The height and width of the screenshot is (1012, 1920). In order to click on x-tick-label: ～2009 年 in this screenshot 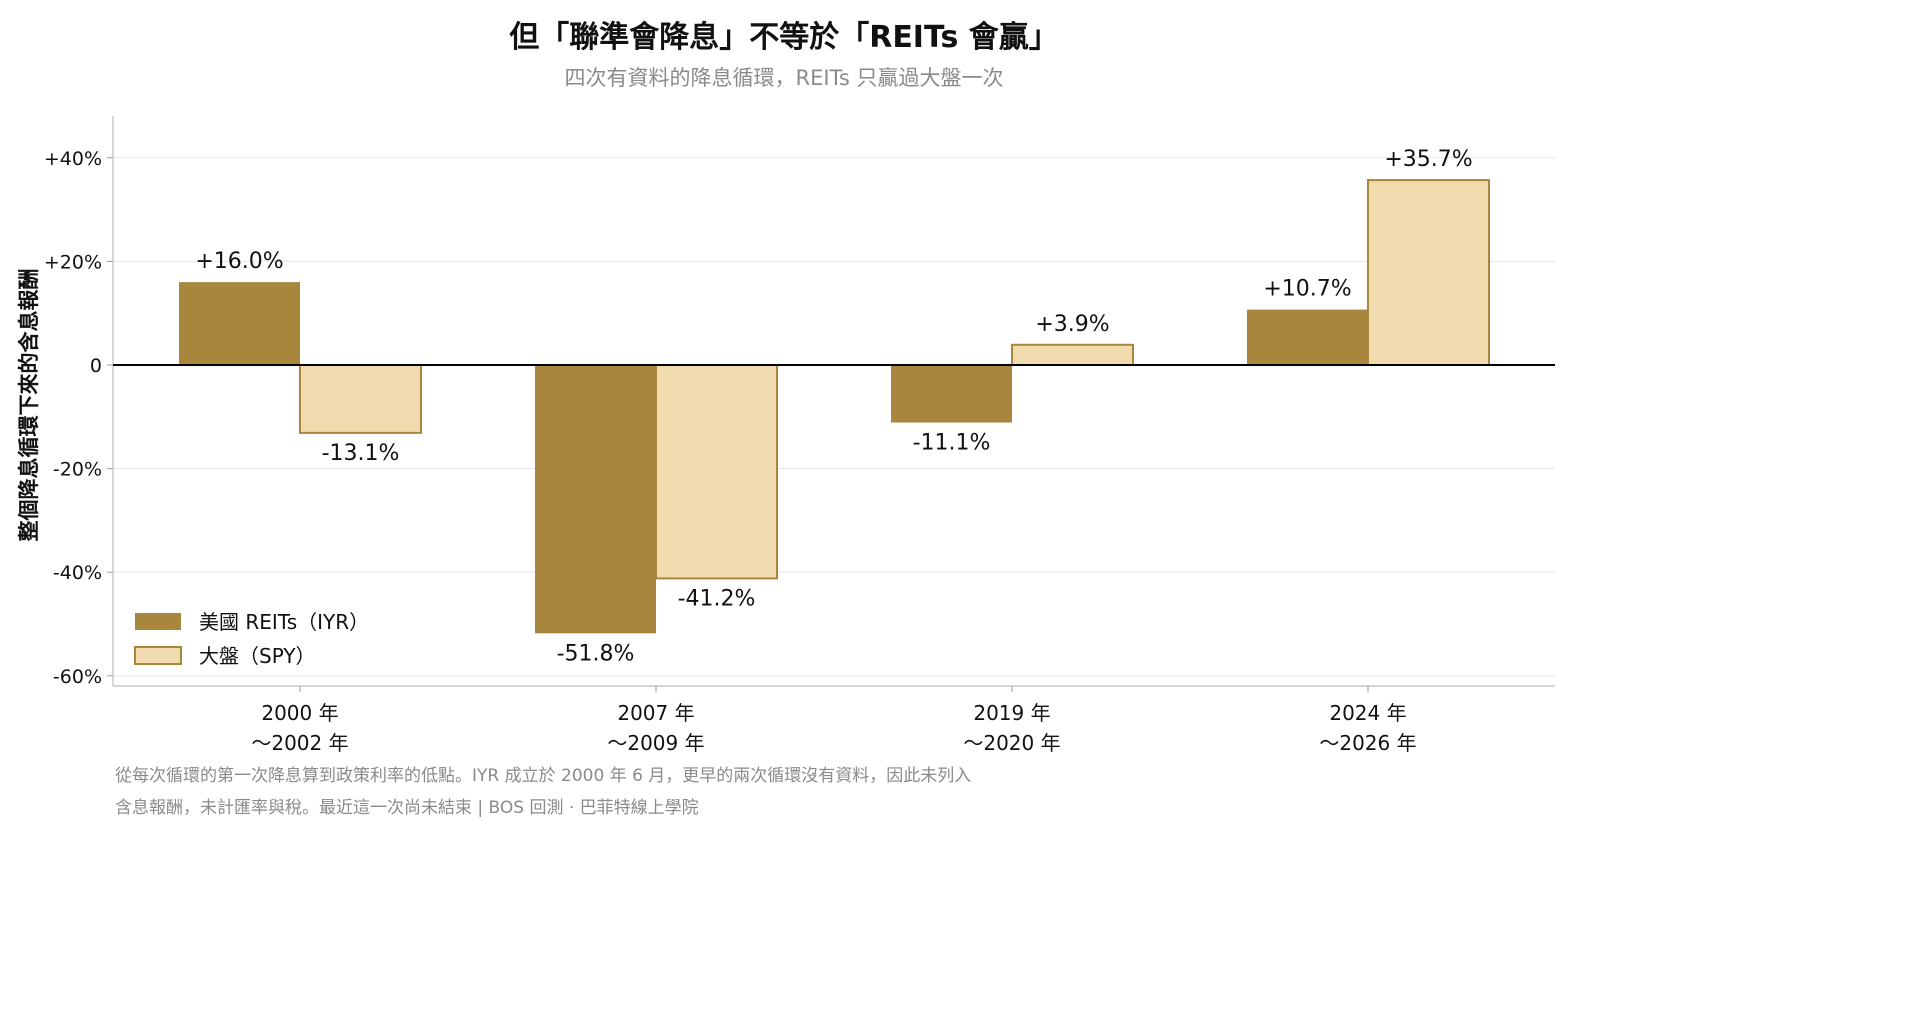, I will do `click(655, 743)`.